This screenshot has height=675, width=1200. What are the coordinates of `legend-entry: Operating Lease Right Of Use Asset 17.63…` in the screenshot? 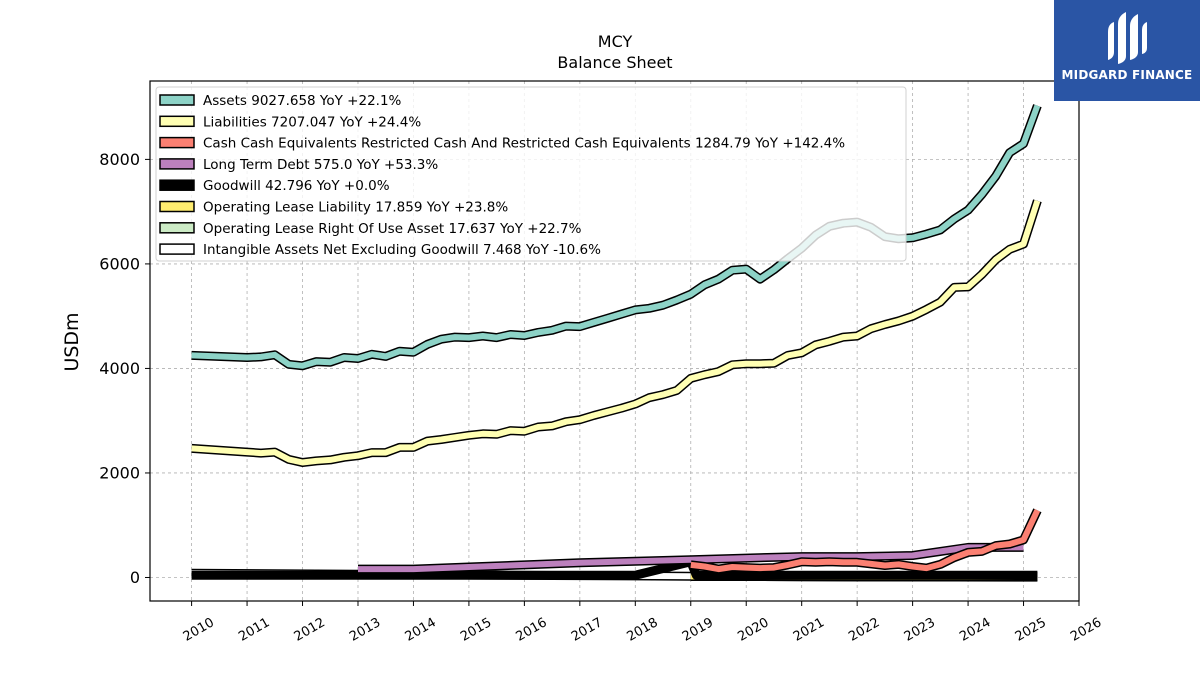 It's located at (370, 229).